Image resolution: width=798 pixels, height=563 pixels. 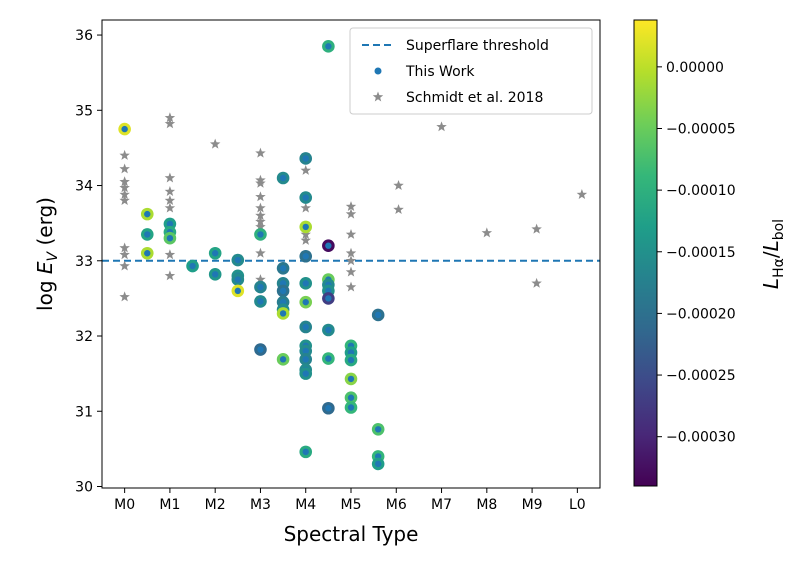 What do you see at coordinates (84, 187) in the screenshot?
I see `y-tick-label: 34` at bounding box center [84, 187].